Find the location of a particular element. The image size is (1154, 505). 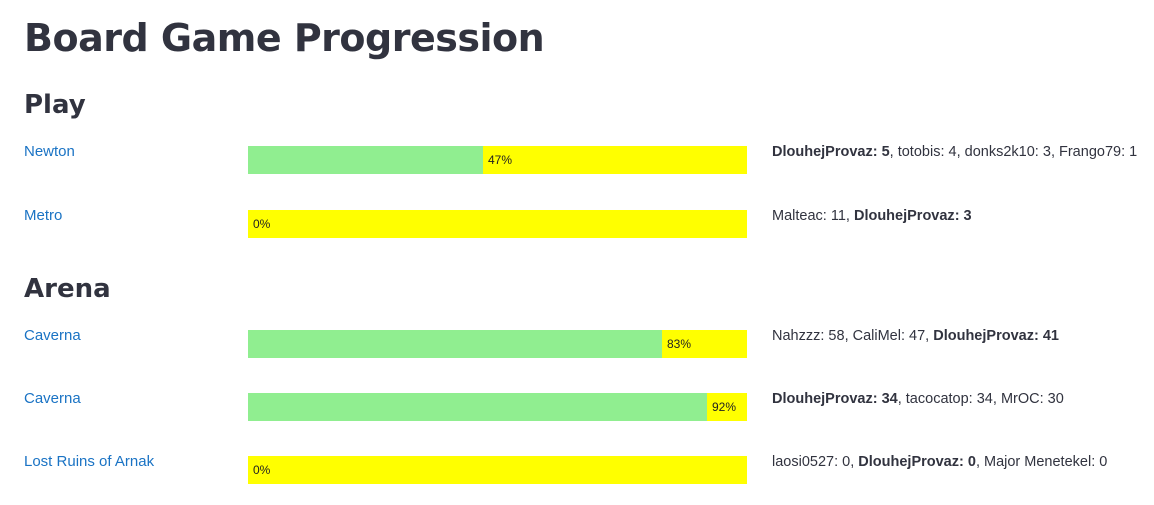

progress-bar: 47% is located at coordinates (497, 160).